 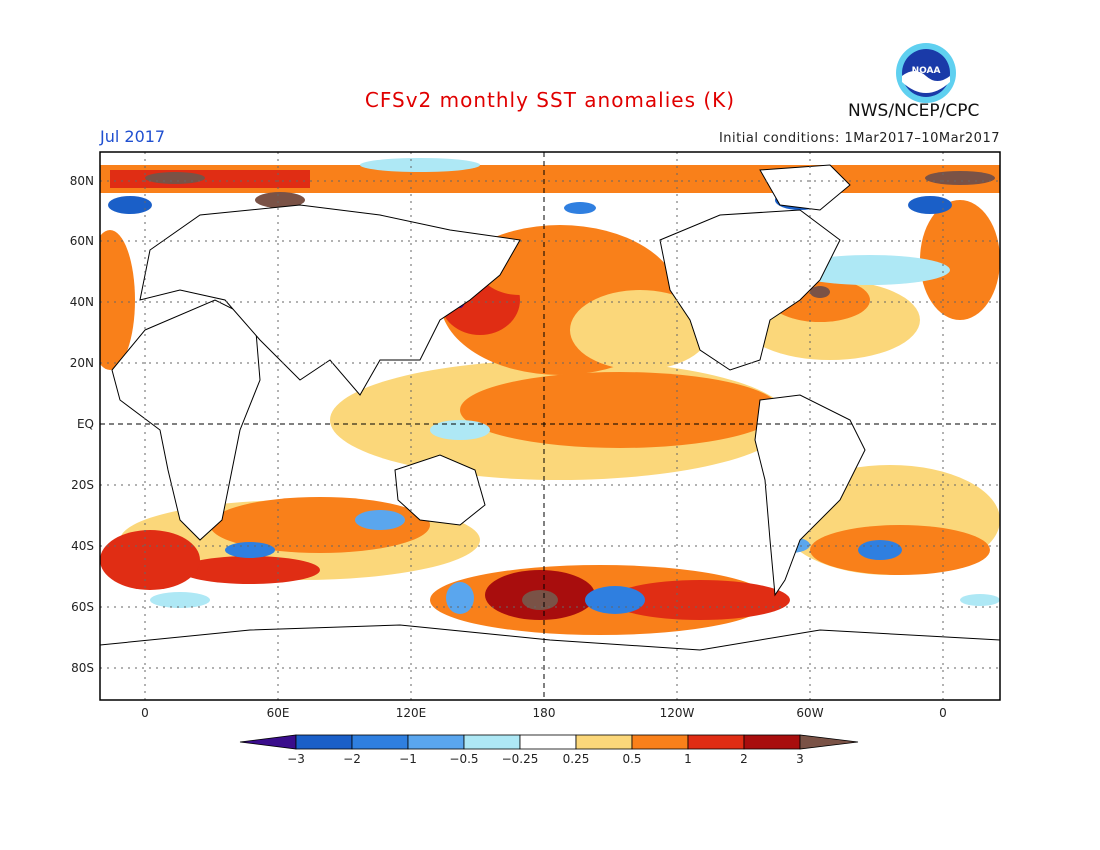 What do you see at coordinates (324, 742) in the screenshot?
I see `colorbar-neg3-neg2` at bounding box center [324, 742].